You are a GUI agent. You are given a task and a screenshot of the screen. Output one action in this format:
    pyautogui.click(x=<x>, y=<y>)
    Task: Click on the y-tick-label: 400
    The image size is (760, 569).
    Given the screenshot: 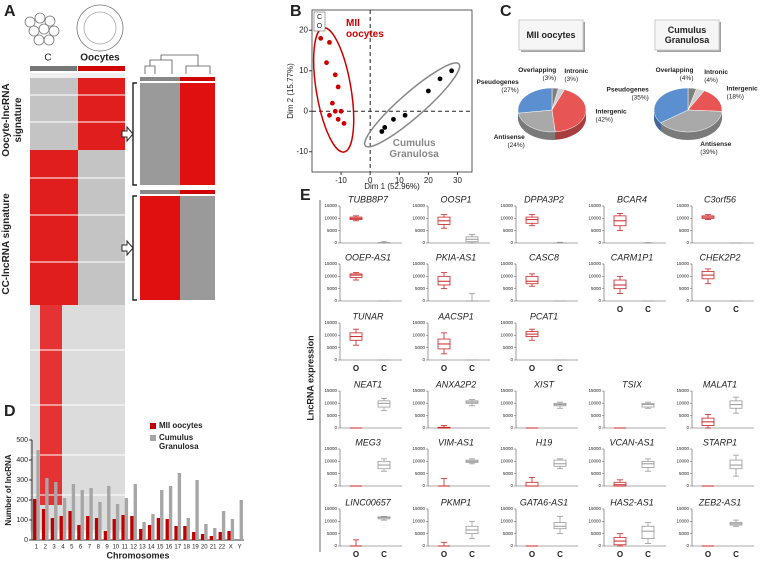 What is the action you would take?
    pyautogui.click(x=22, y=460)
    